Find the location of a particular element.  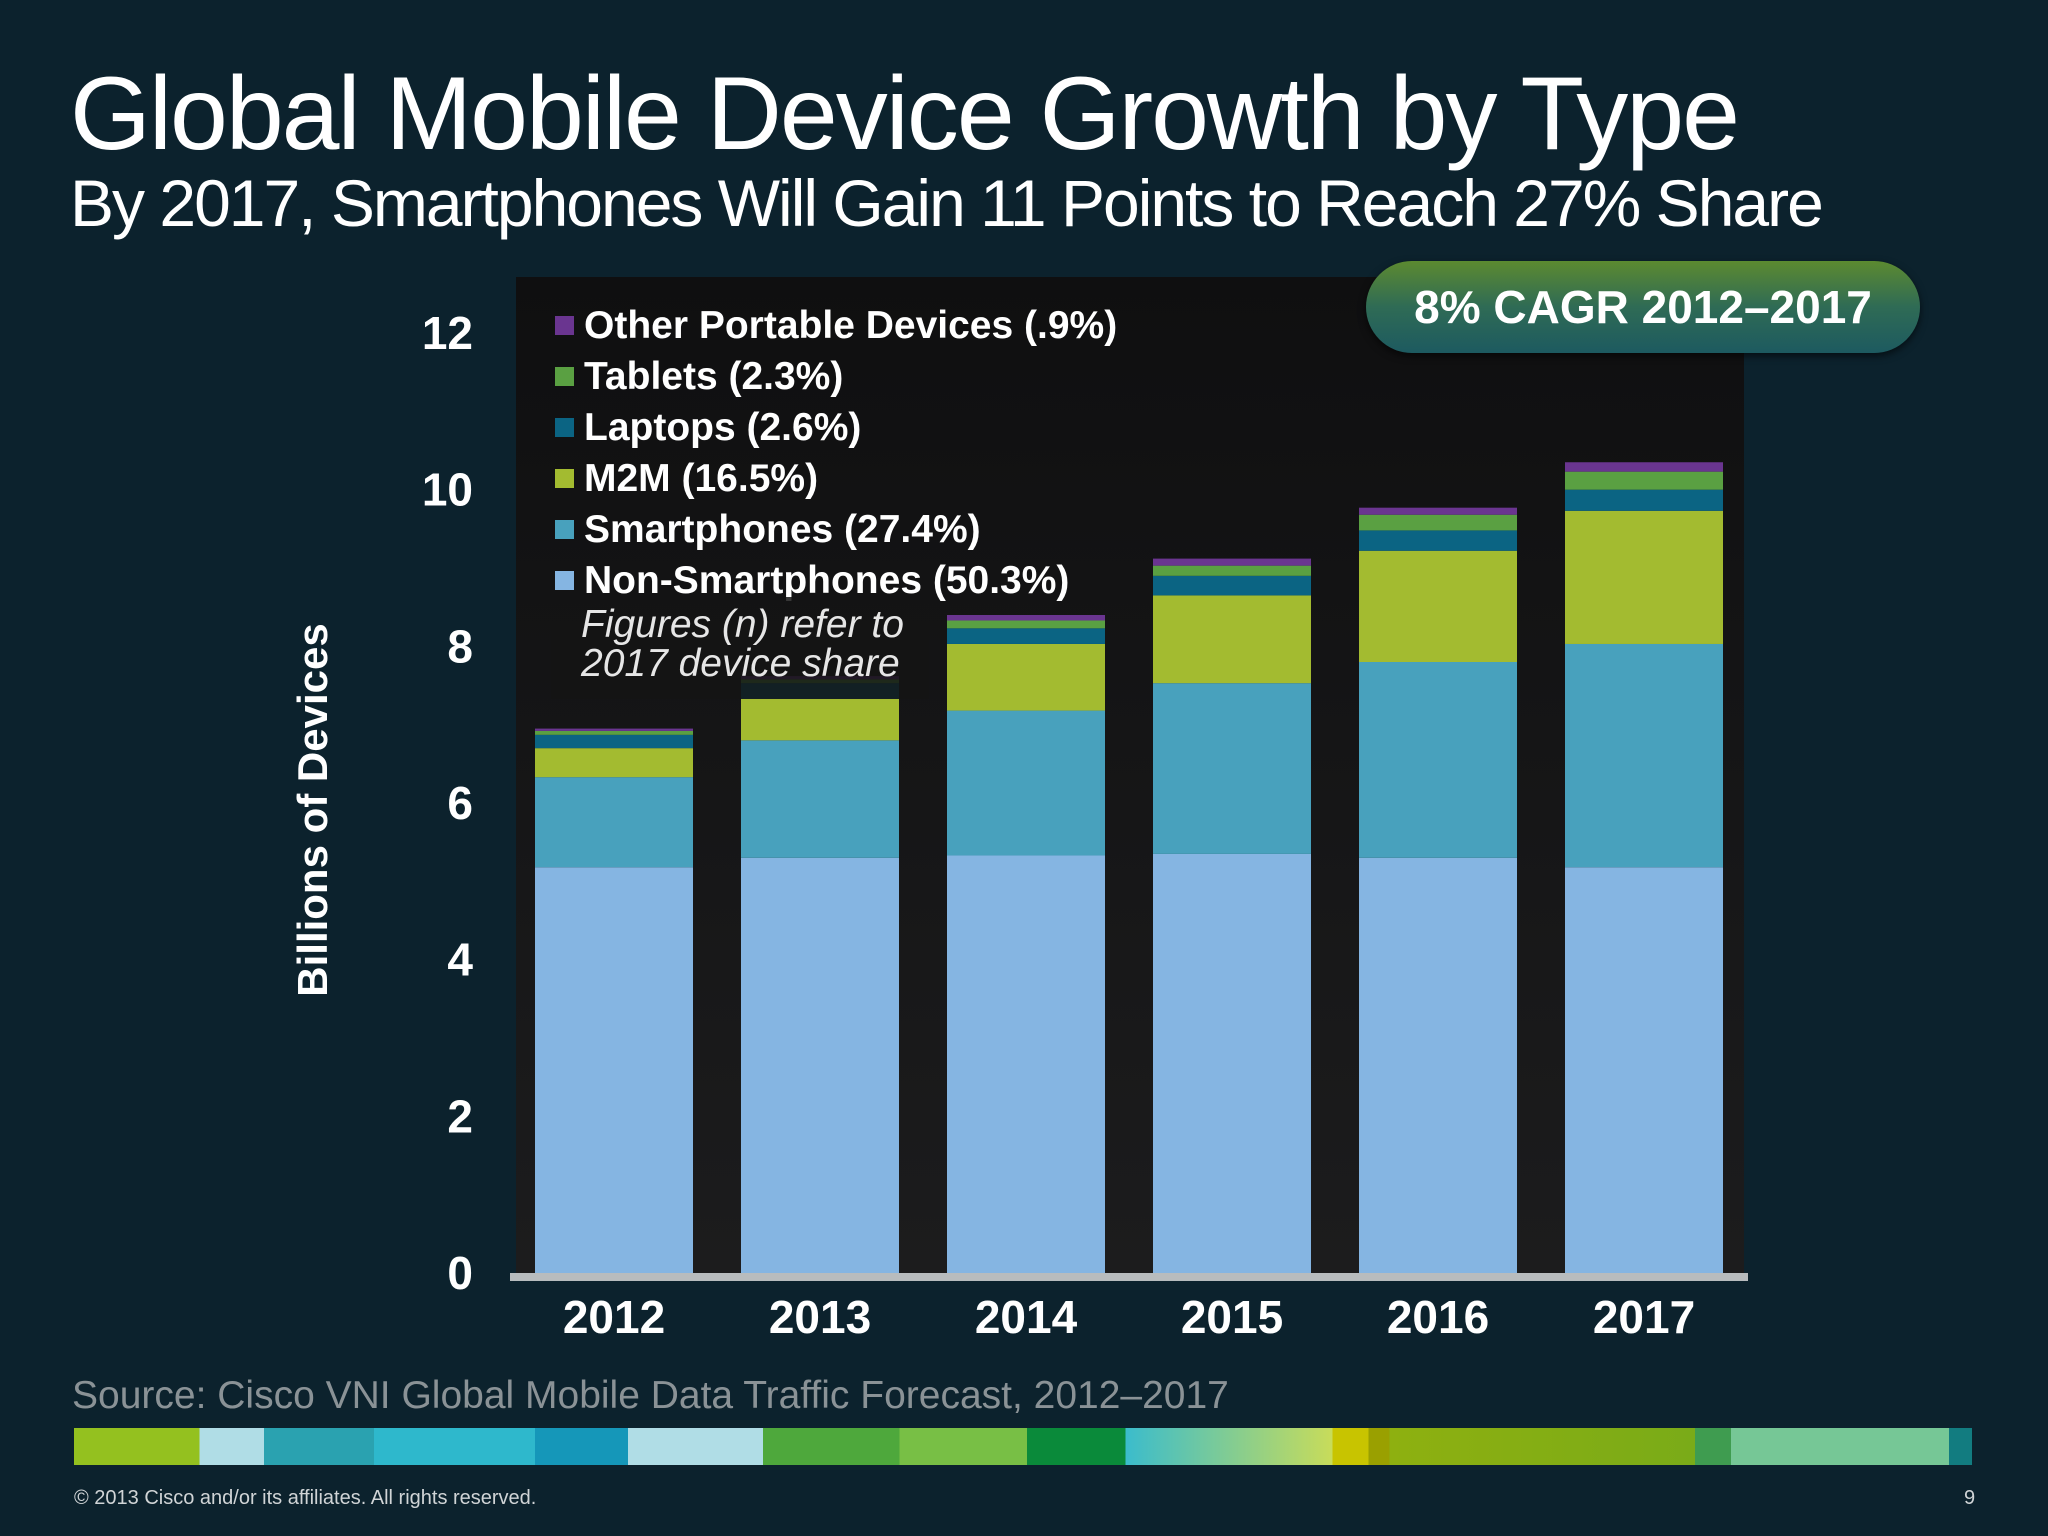

legend-label: Smartphones (27.4%) is located at coordinates (782, 529).